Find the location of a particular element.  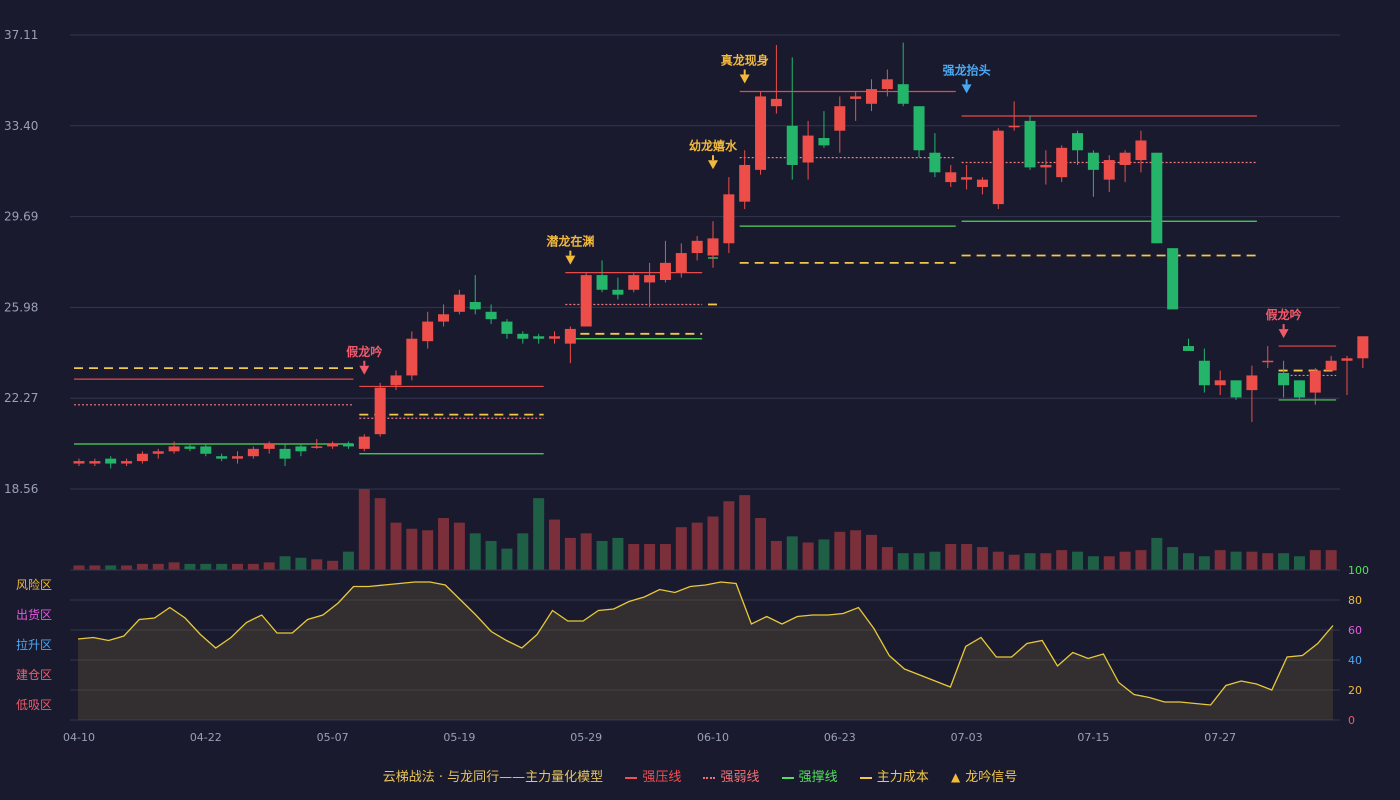

x-tick-label: 07-15 is located at coordinates (1093, 737).